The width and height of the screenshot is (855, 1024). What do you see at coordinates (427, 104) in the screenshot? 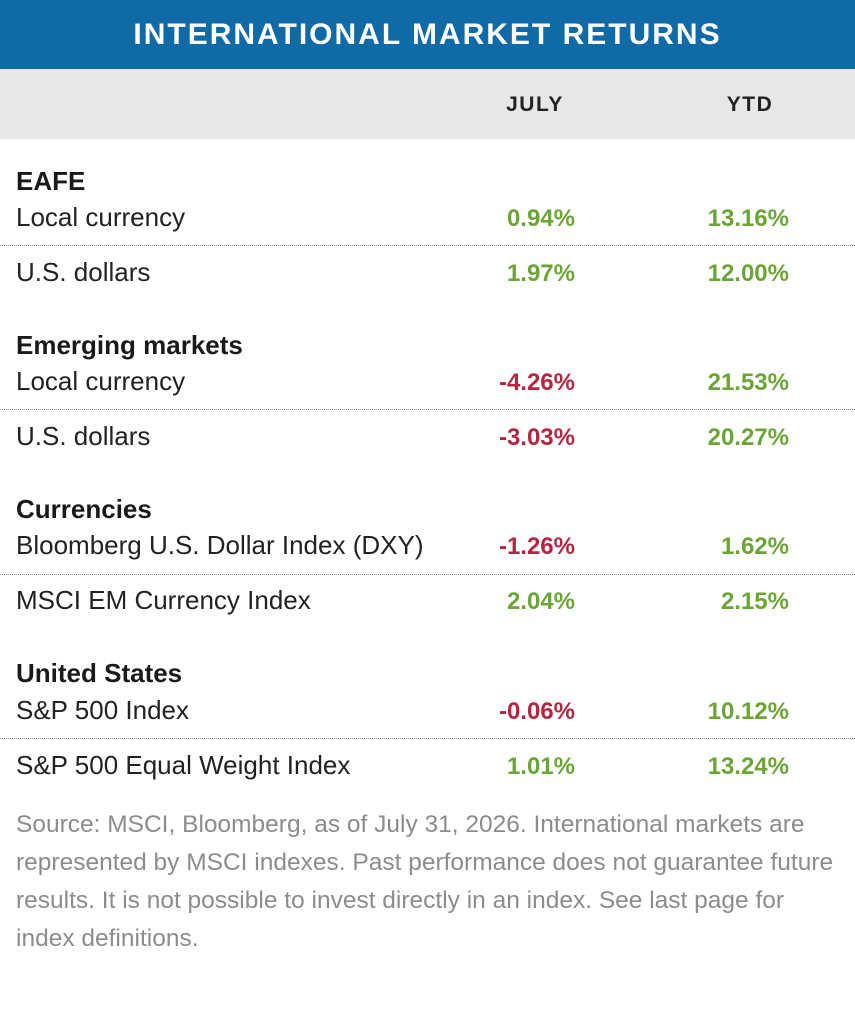
I see `column-header-row: JULY YTD` at bounding box center [427, 104].